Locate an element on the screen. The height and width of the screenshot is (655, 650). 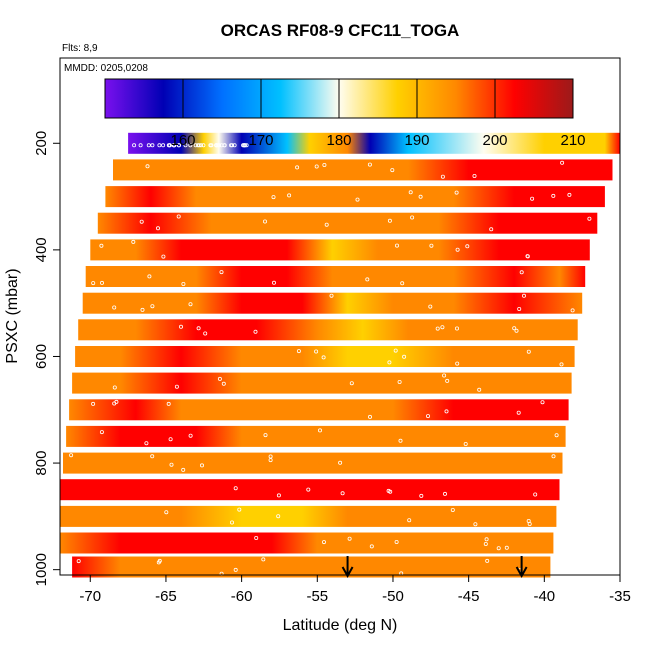
x-tick-label: -65 is located at coordinates (166, 596).